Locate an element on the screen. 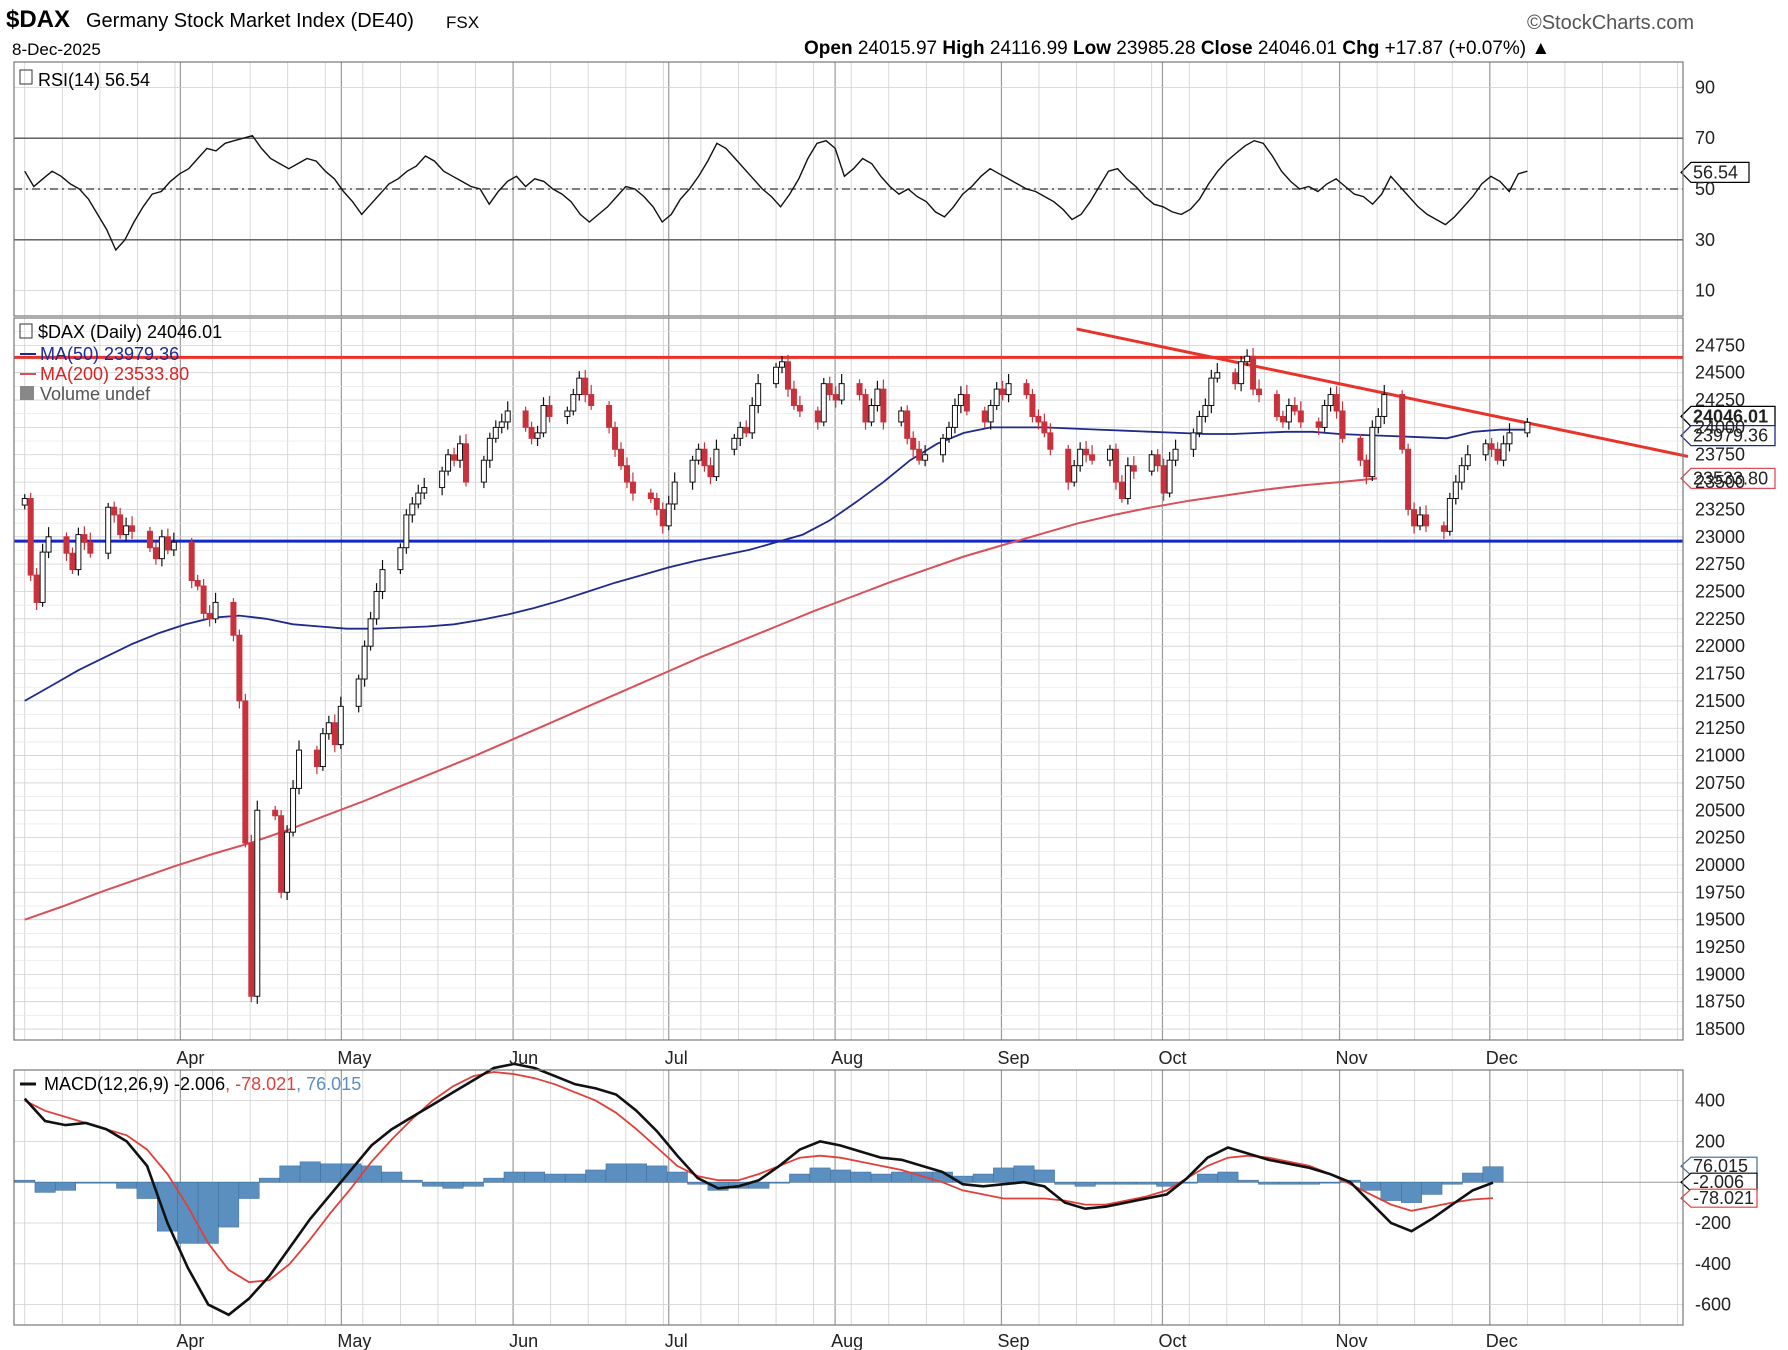 The height and width of the screenshot is (1350, 1788). price-y-tick-label: 19250 is located at coordinates (1720, 947).